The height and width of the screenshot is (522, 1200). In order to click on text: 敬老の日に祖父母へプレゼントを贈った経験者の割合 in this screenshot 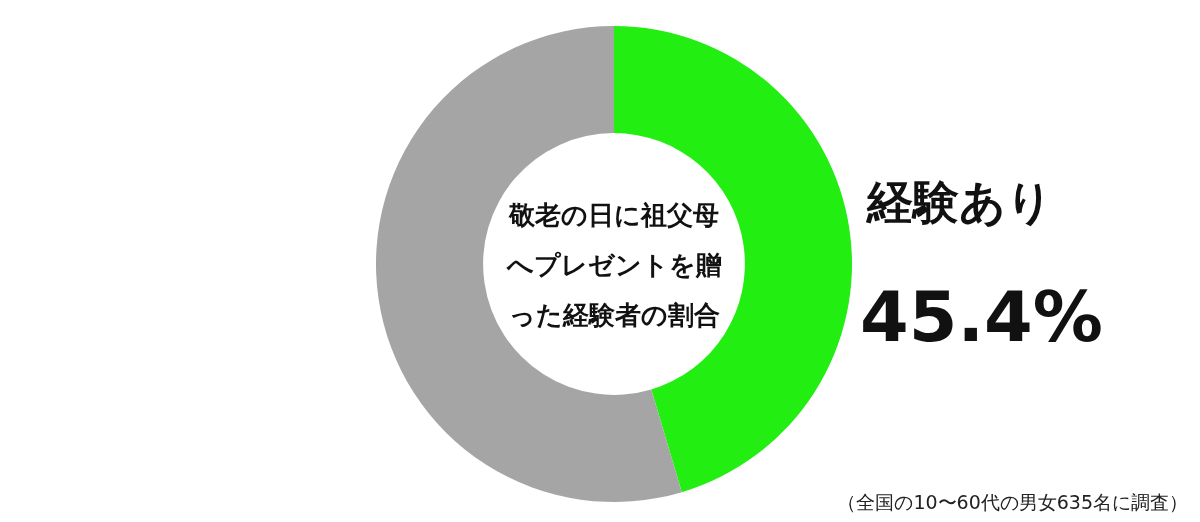, I will do `click(614, 265)`.